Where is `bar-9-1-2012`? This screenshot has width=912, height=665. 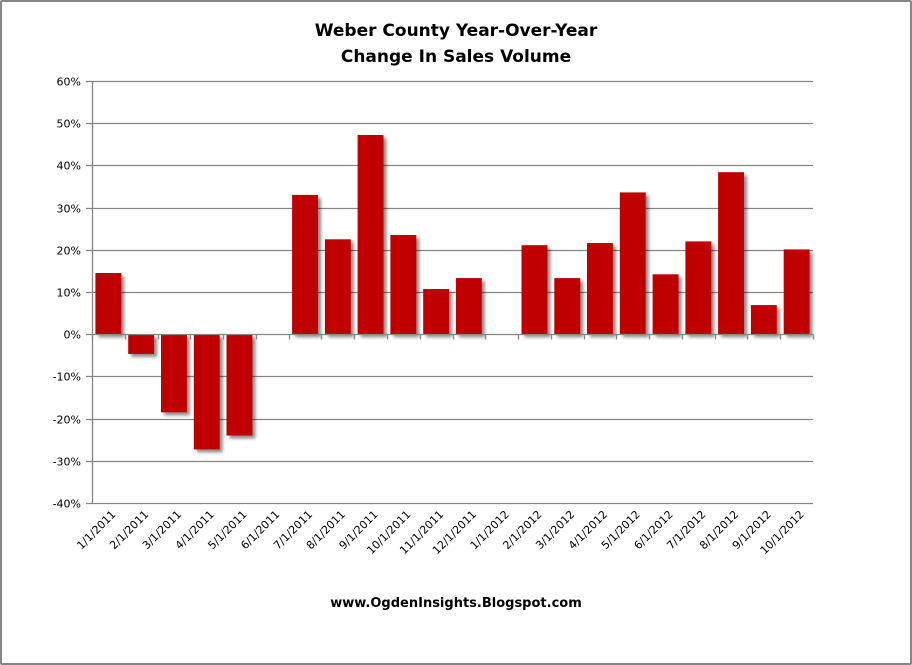
bar-9-1-2012 is located at coordinates (763, 320).